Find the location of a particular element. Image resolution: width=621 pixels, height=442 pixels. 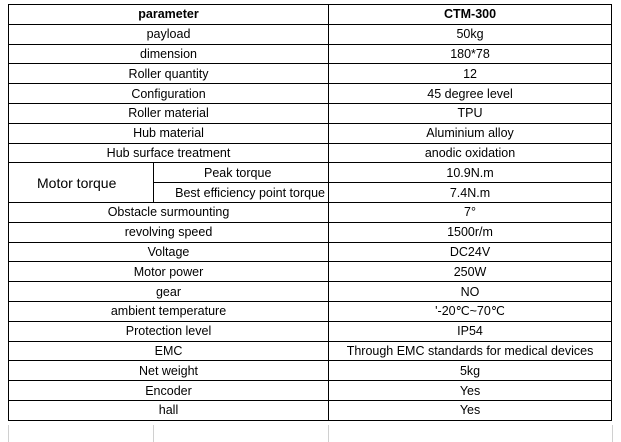

param-cell: revolving speed is located at coordinates (168, 232).